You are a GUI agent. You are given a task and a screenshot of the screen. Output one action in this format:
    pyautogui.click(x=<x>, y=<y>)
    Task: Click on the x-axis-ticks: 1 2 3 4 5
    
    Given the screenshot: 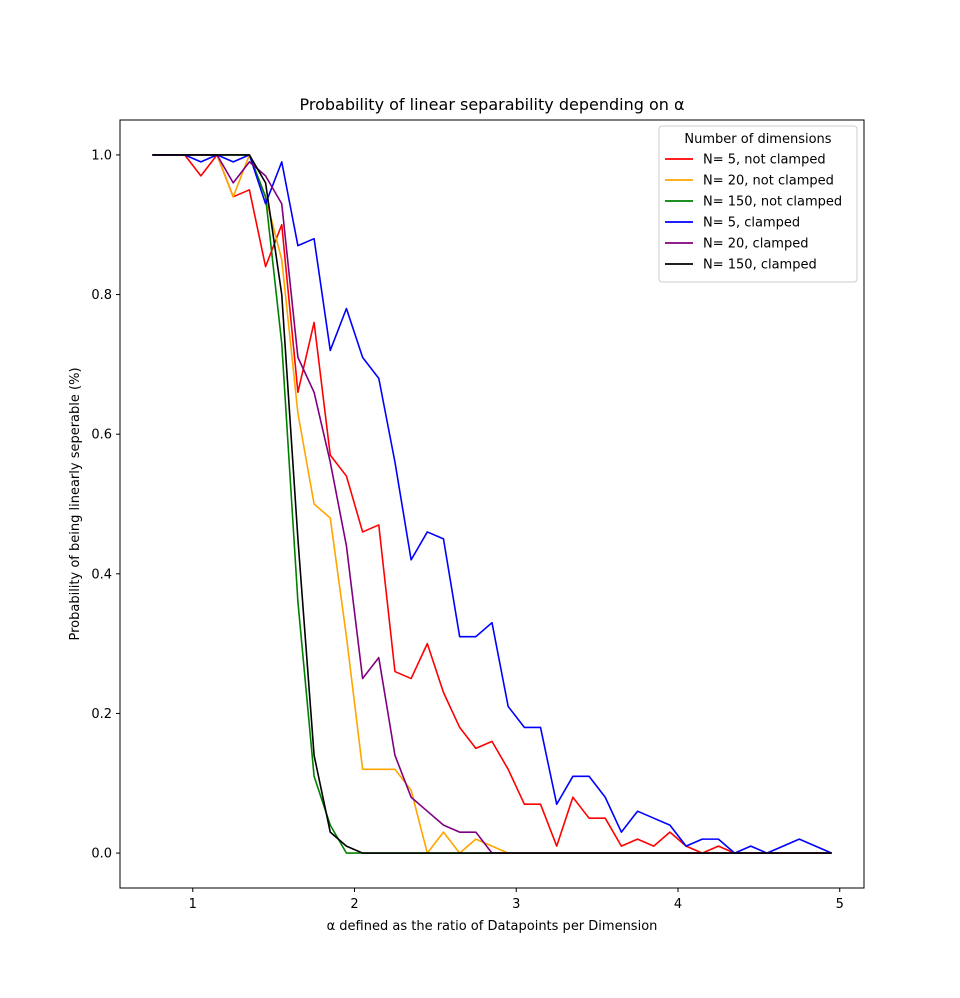 What is the action you would take?
    pyautogui.click(x=516, y=900)
    